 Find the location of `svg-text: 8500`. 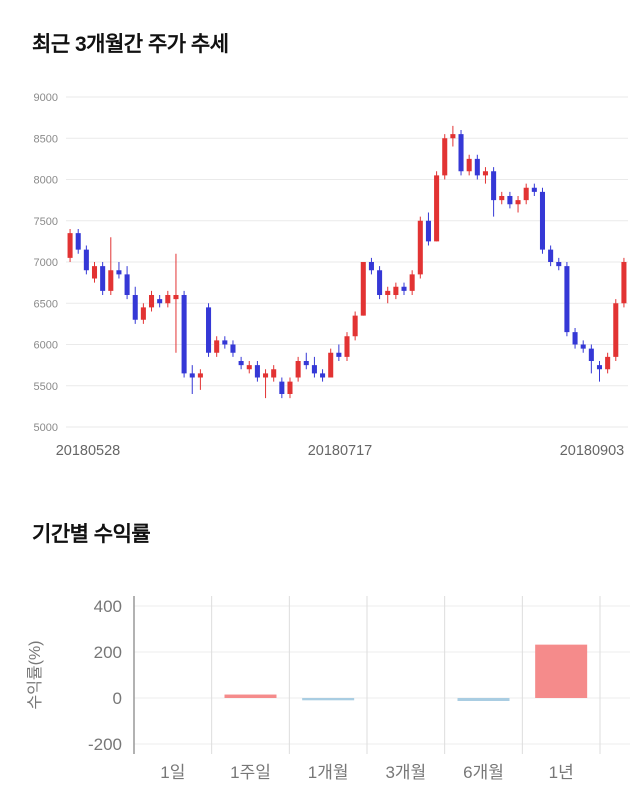

svg-text: 8500 is located at coordinates (46, 139).